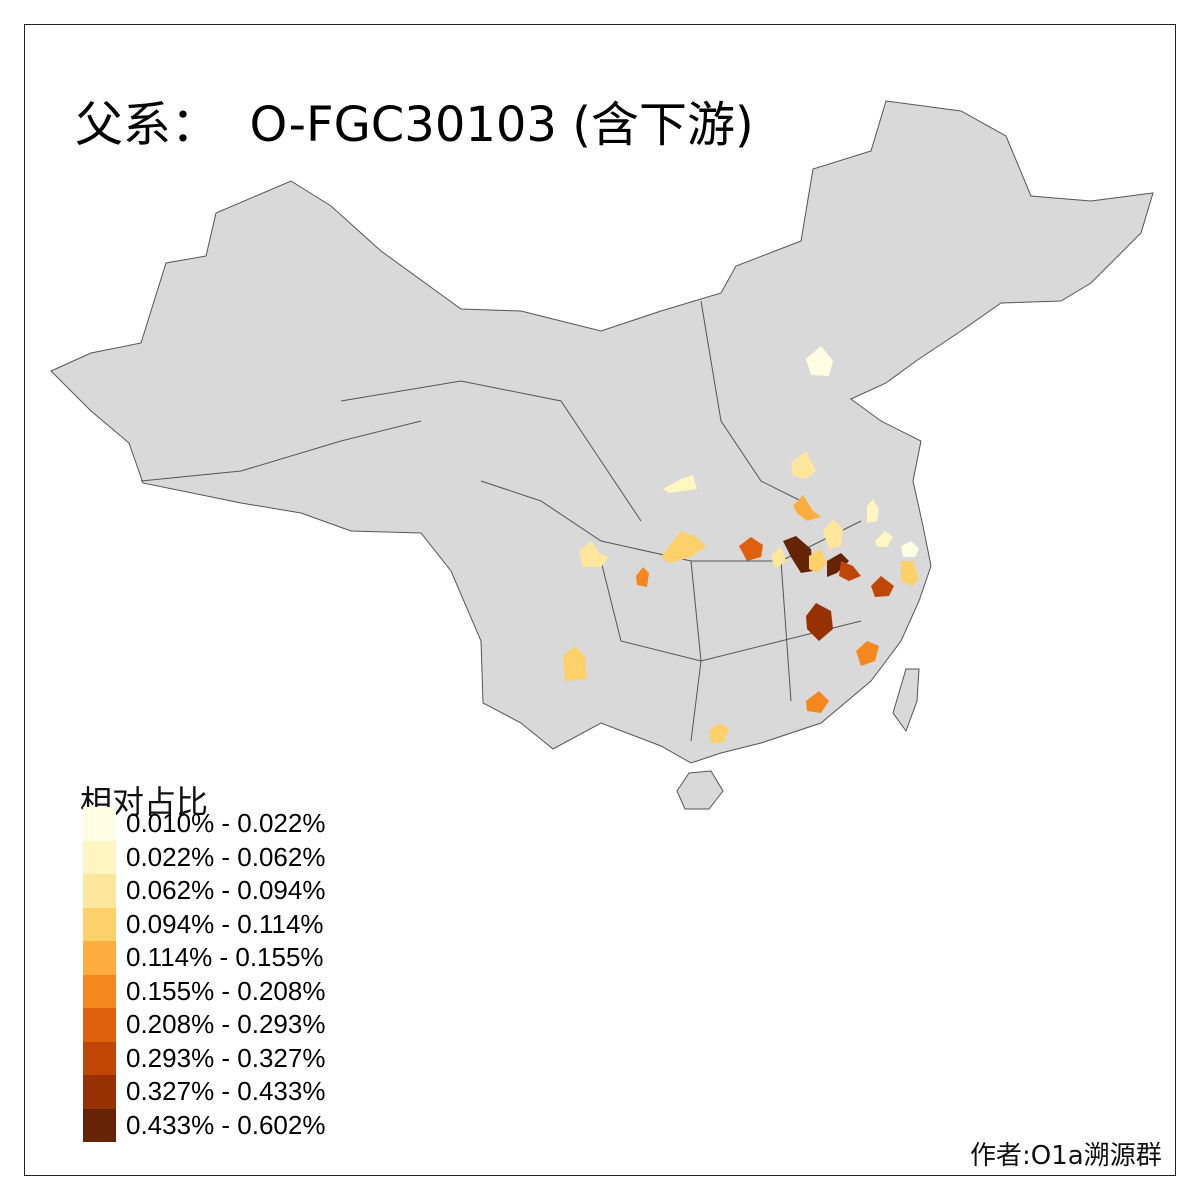 The height and width of the screenshot is (1200, 1200). What do you see at coordinates (226, 823) in the screenshot?
I see `legend-label: 0.010% - 0.022%` at bounding box center [226, 823].